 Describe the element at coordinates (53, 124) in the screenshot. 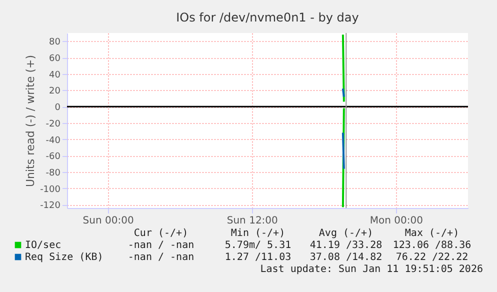

I see `y-tick-label: -20` at that location.